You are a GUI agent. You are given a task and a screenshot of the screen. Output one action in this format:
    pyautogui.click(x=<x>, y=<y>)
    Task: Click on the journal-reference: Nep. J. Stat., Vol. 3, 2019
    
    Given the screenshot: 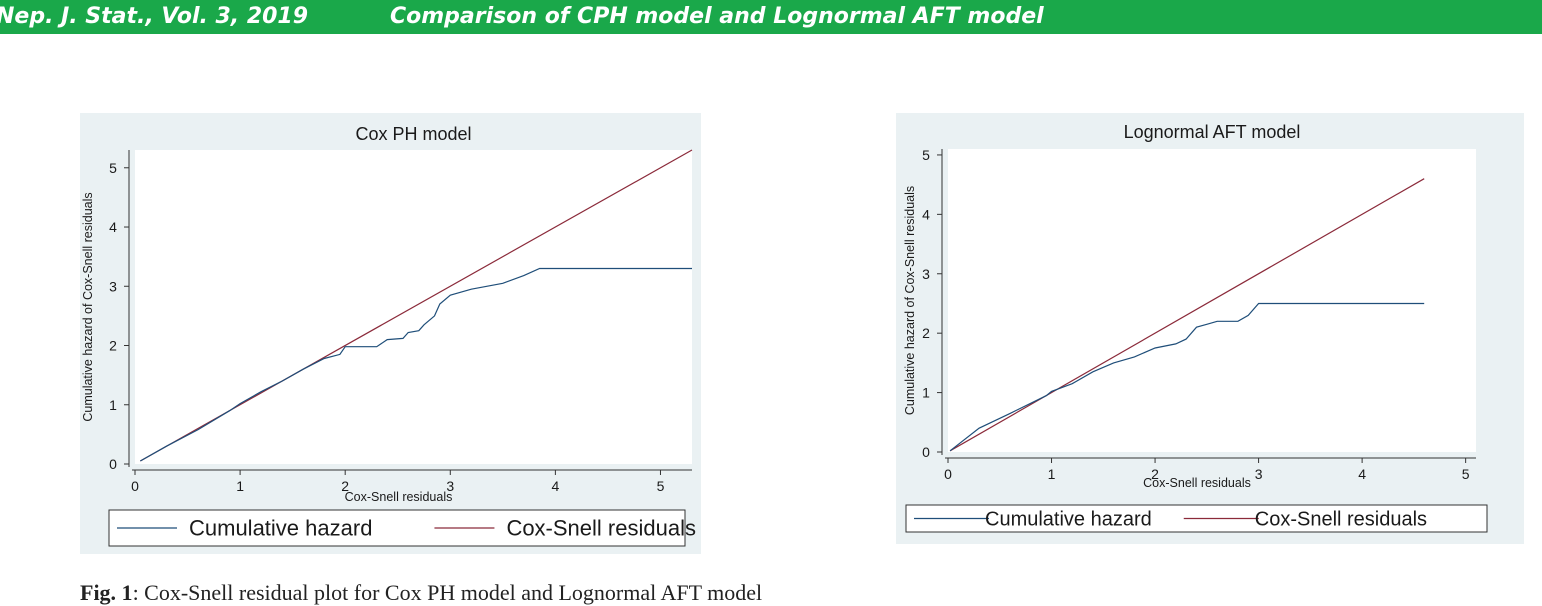 What is the action you would take?
    pyautogui.click(x=154, y=16)
    